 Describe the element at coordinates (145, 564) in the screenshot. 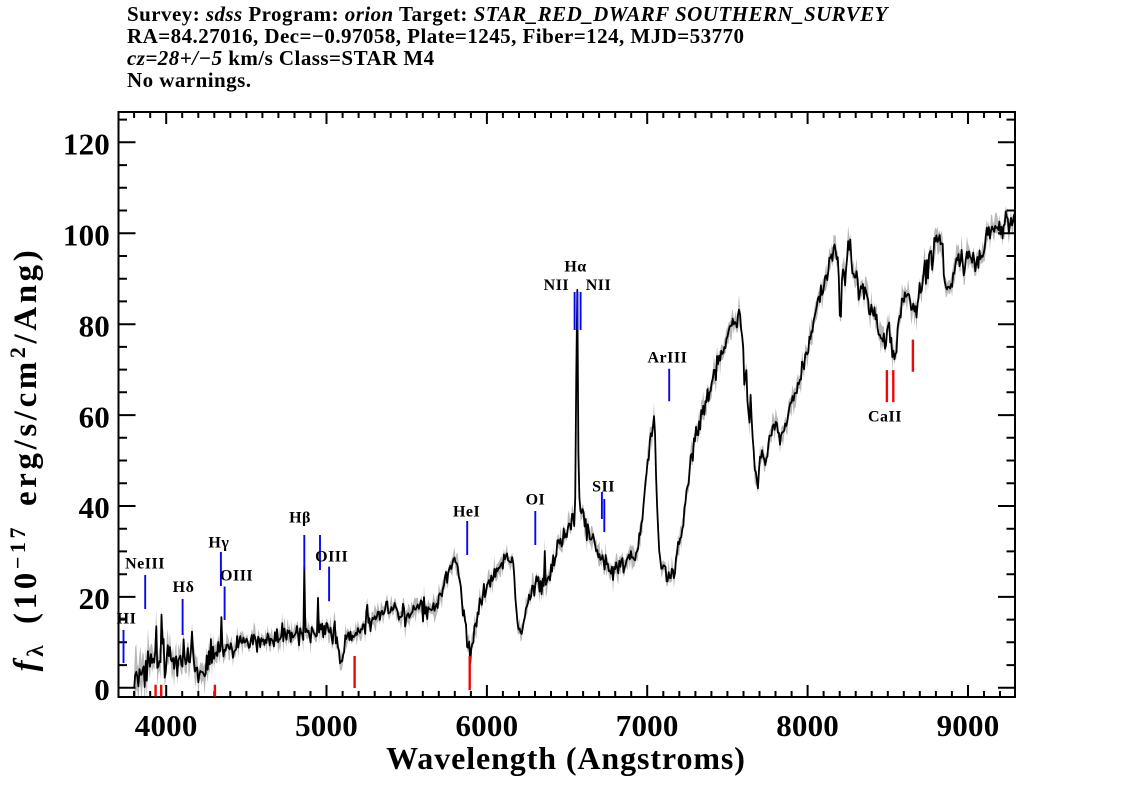

I see `svg-text: NeIII` at that location.